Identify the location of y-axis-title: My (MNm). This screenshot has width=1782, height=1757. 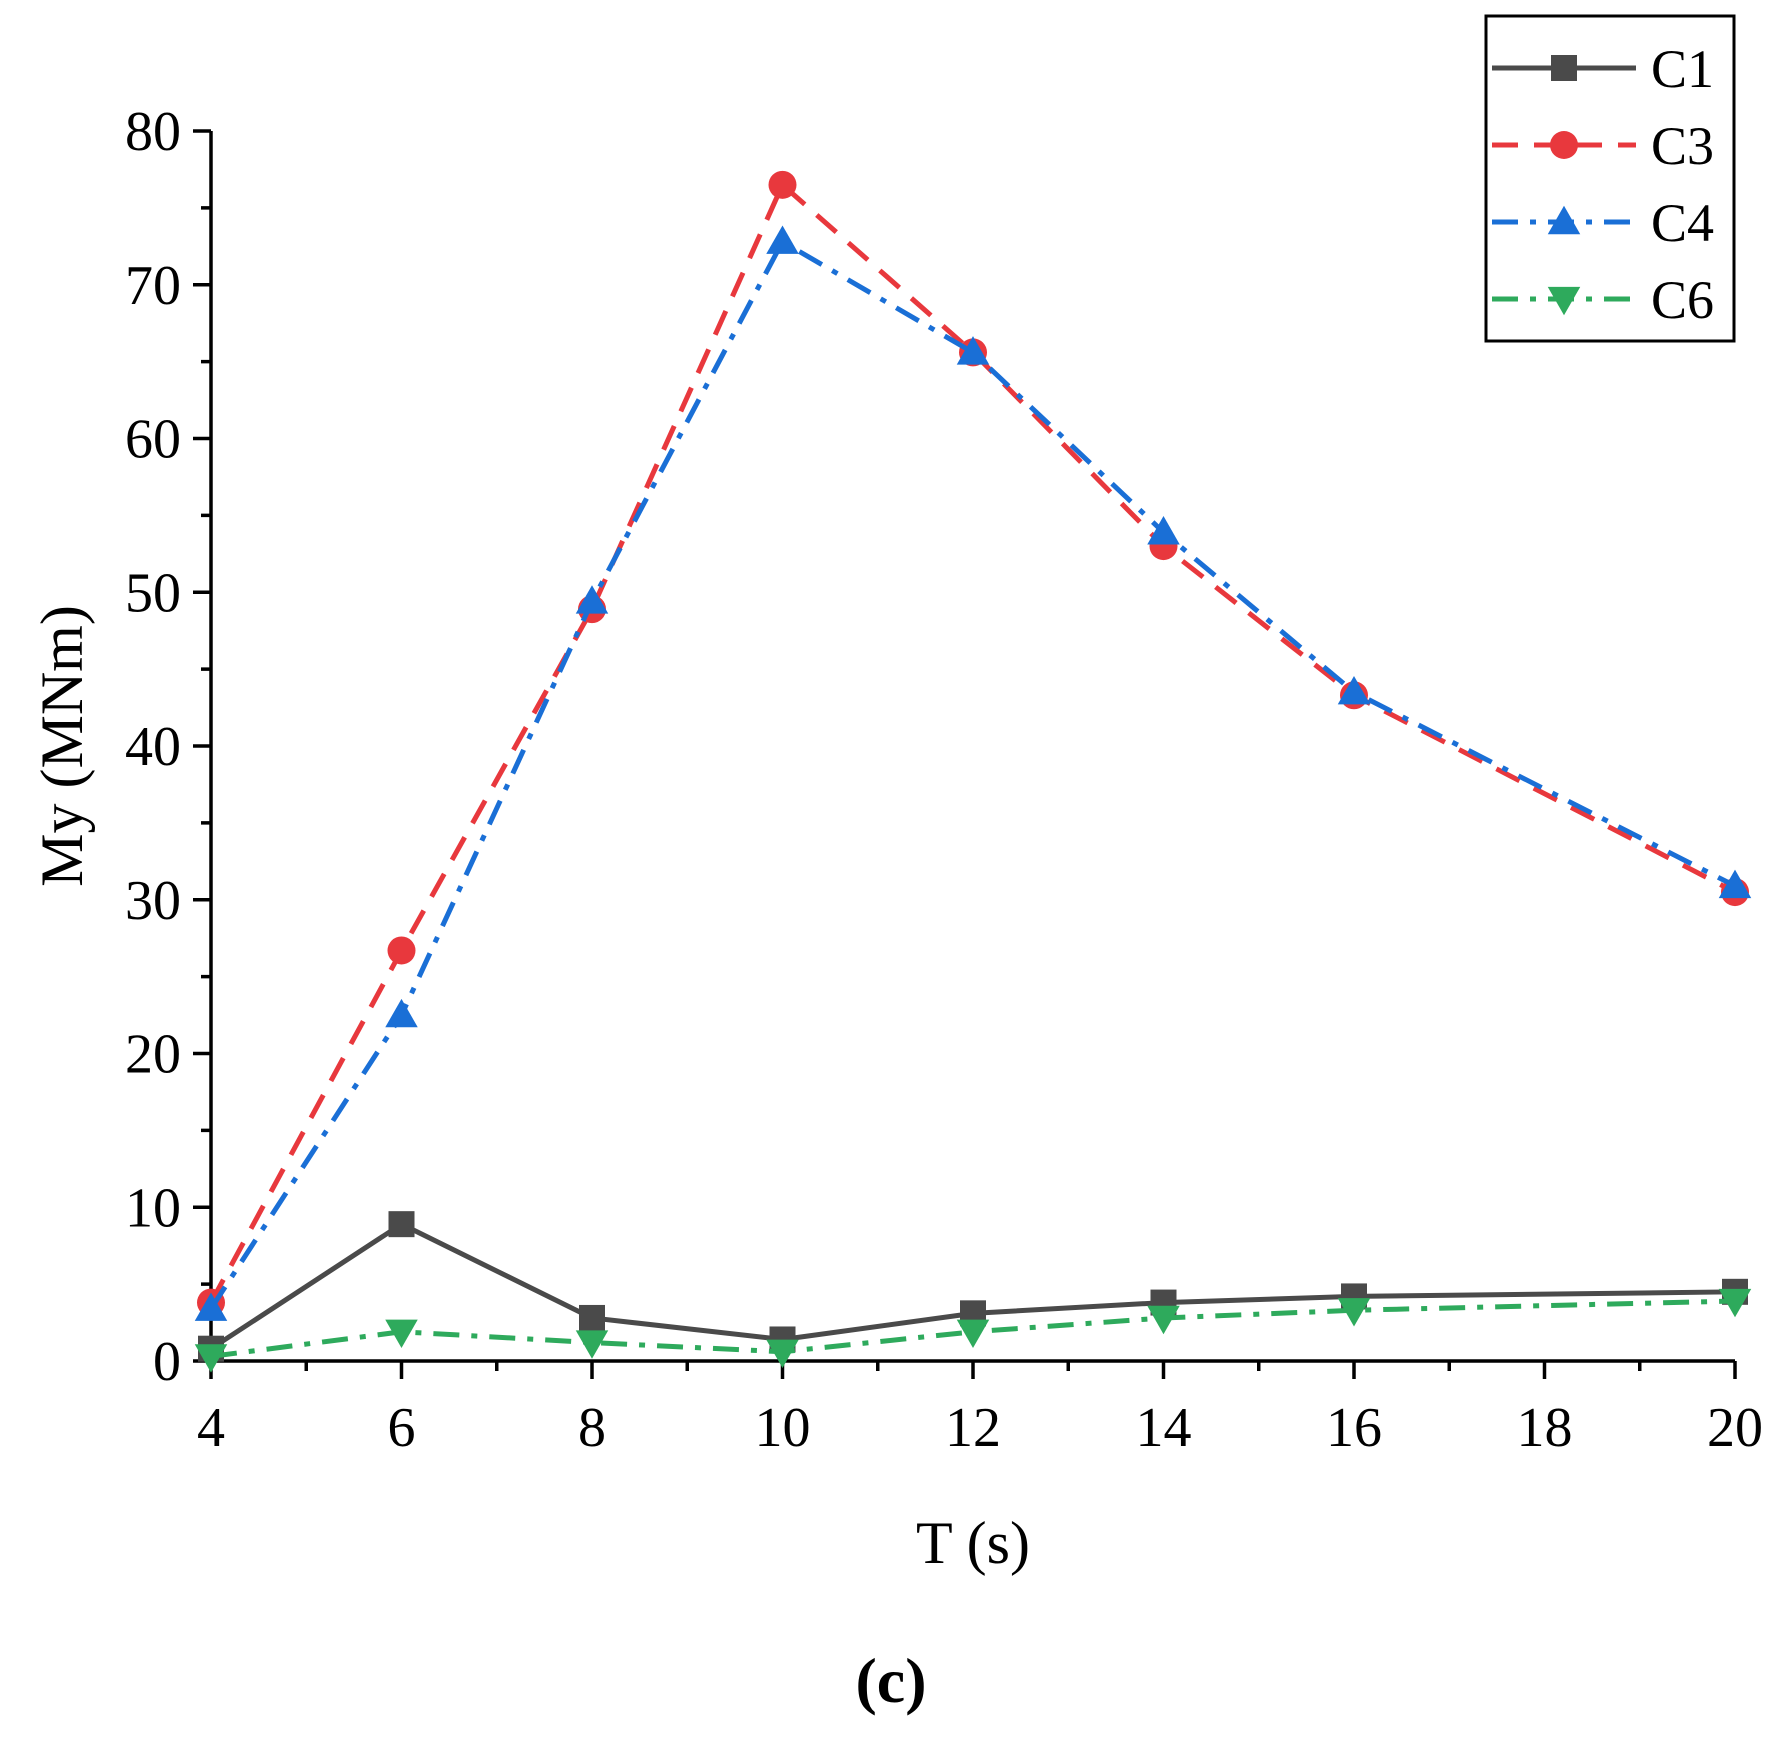
(62, 746).